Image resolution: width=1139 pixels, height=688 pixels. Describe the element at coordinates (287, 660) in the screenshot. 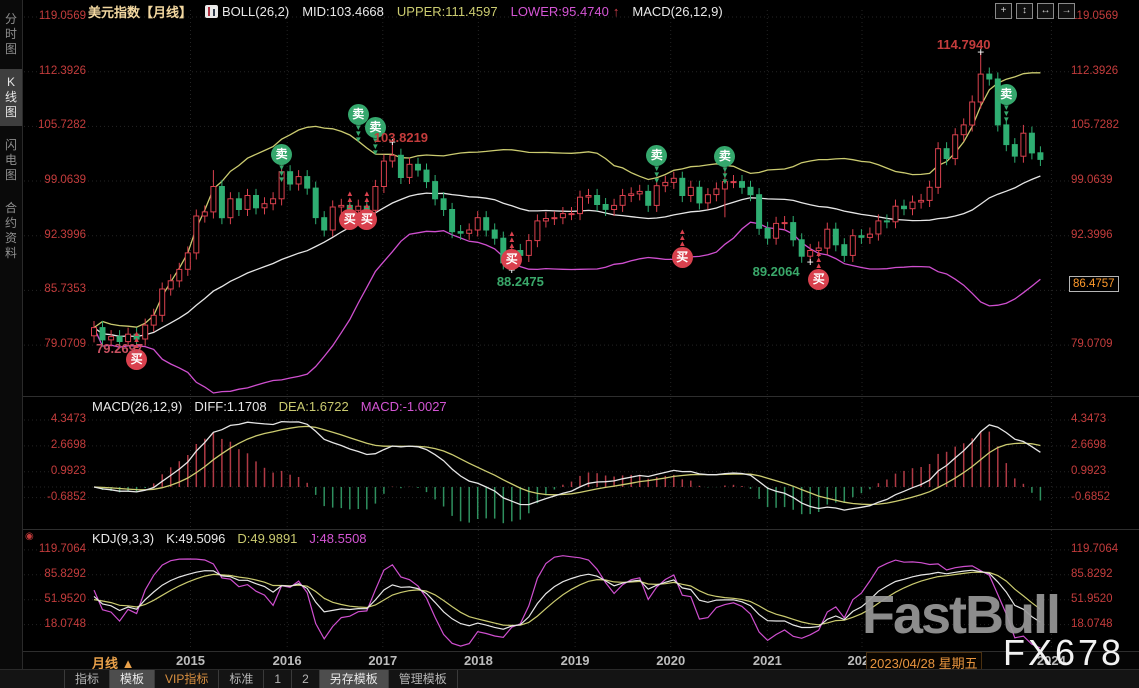

I see `year-label-2016: 2016` at that location.